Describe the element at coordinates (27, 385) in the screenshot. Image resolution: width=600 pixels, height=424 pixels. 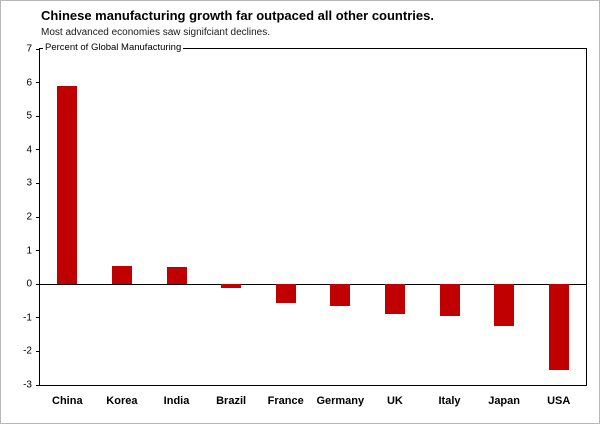
I see `y-tick-label: -3` at that location.